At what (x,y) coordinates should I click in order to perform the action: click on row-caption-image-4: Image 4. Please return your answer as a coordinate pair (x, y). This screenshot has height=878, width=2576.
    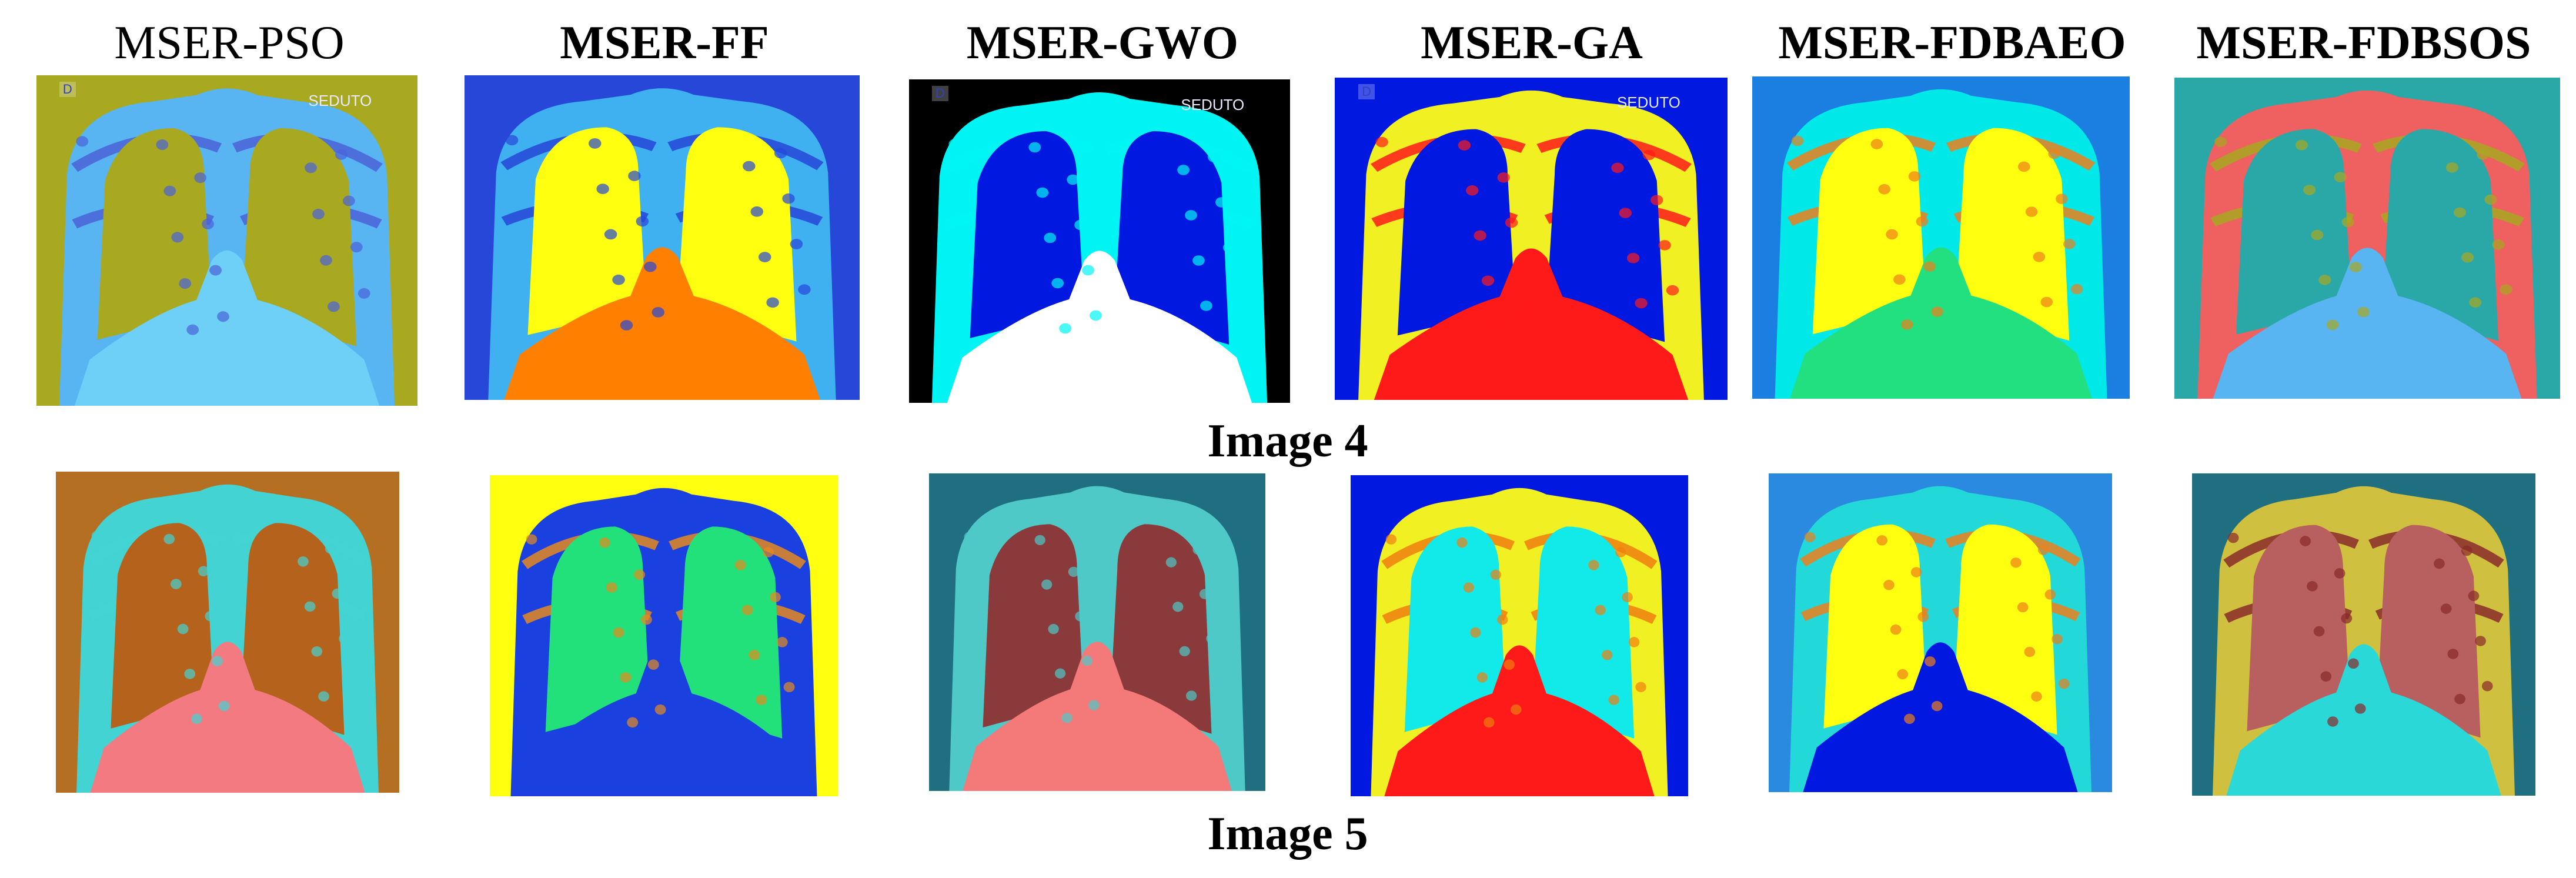
    Looking at the image, I should click on (1287, 441).